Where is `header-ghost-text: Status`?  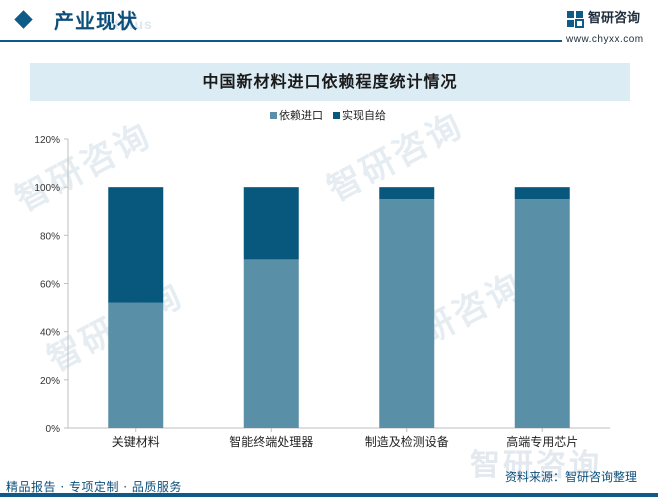
header-ghost-text: Status is located at coordinates (128, 24).